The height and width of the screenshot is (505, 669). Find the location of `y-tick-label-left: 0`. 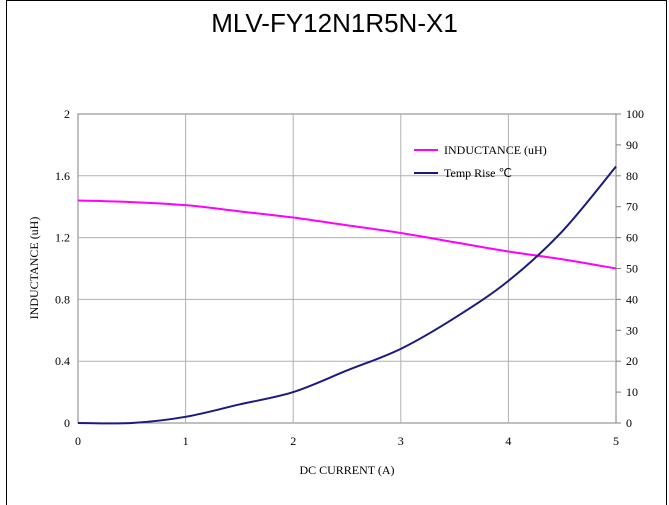

y-tick-label-left: 0 is located at coordinates (67, 423).